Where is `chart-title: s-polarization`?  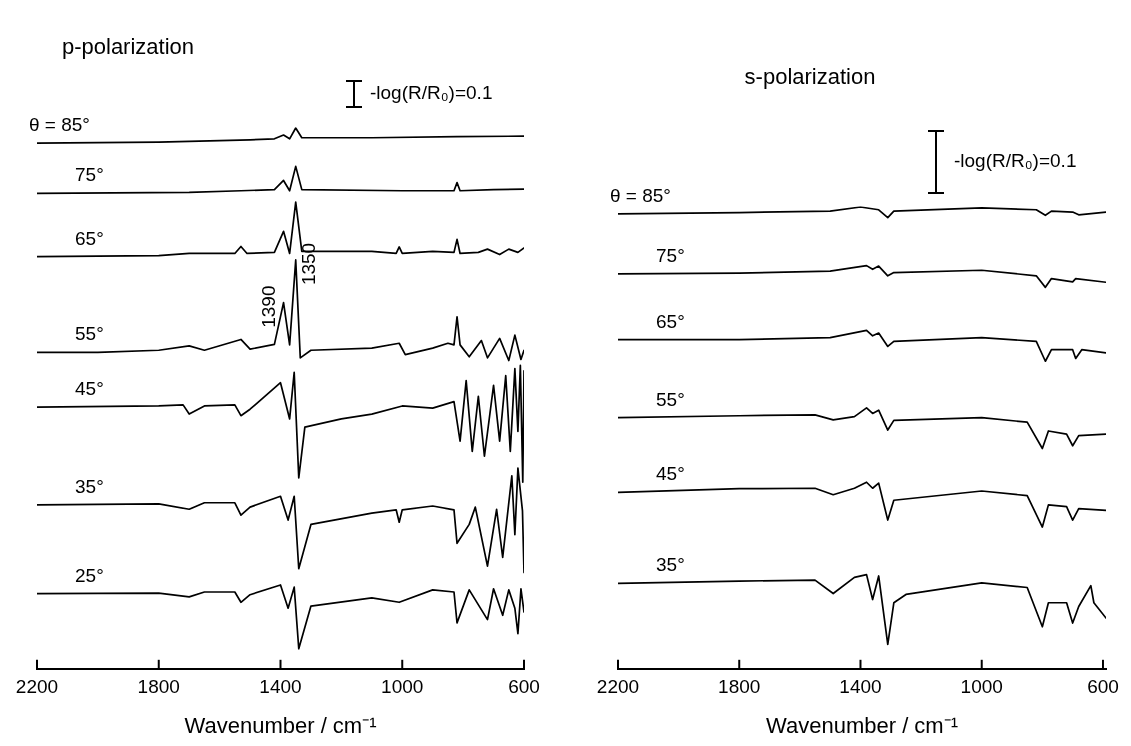
chart-title: s-polarization is located at coordinates (810, 77).